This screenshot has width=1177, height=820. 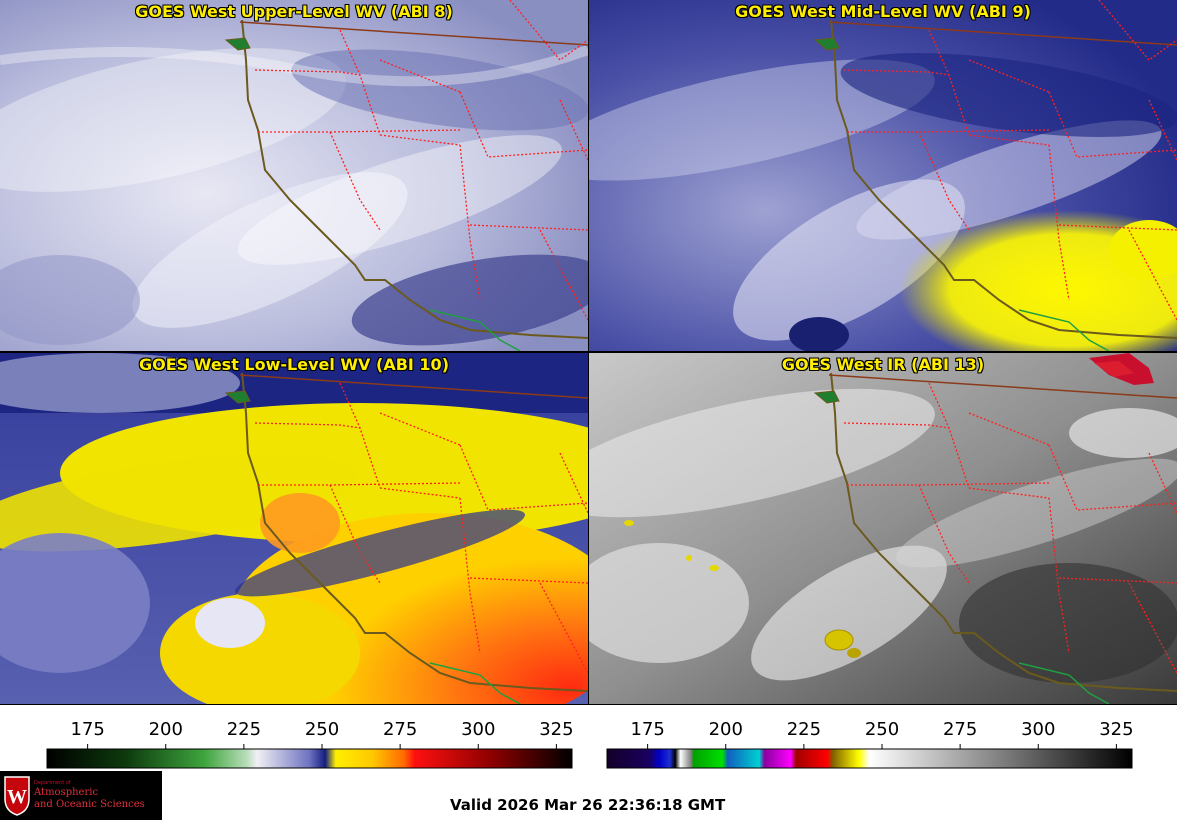 What do you see at coordinates (960, 729) in the screenshot?
I see `ir-colorbar-tick-label: 275` at bounding box center [960, 729].